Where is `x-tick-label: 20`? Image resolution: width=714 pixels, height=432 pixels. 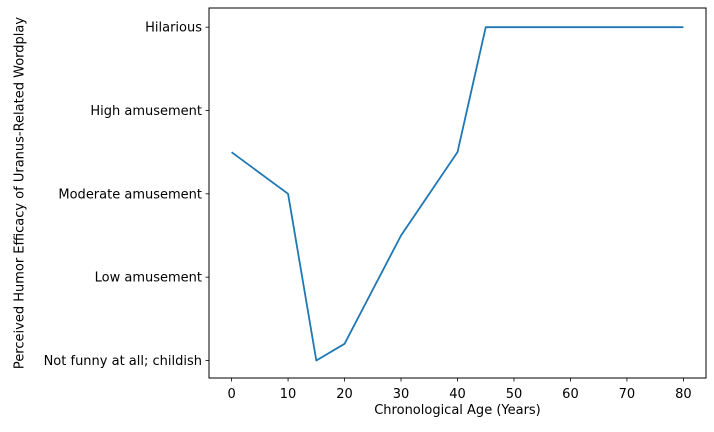
x-tick-label: 20 is located at coordinates (344, 394).